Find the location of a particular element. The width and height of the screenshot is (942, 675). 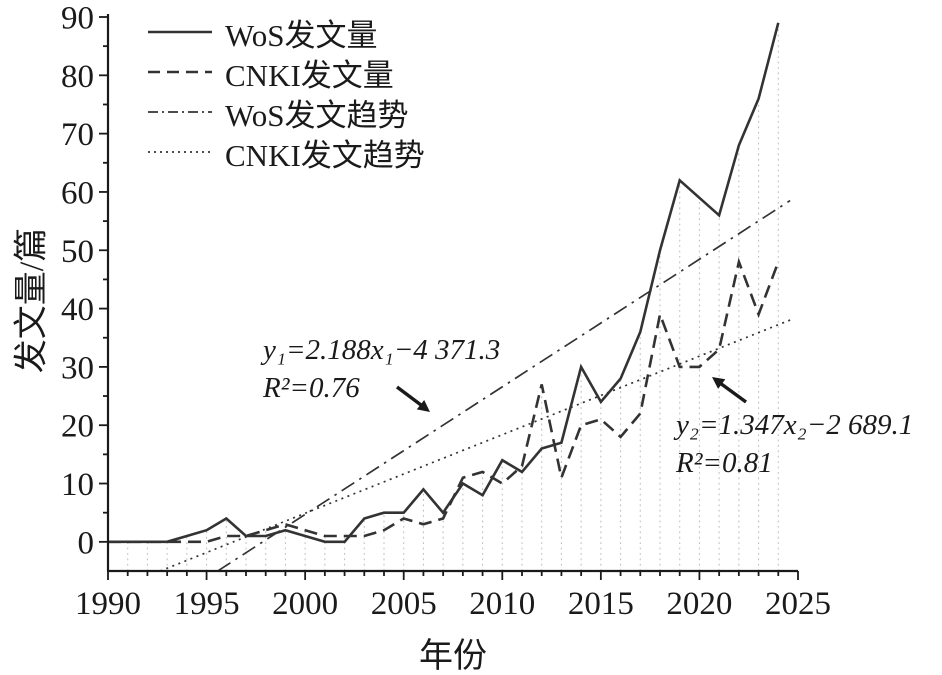

x-tick-label: 1990 is located at coordinates (108, 604).